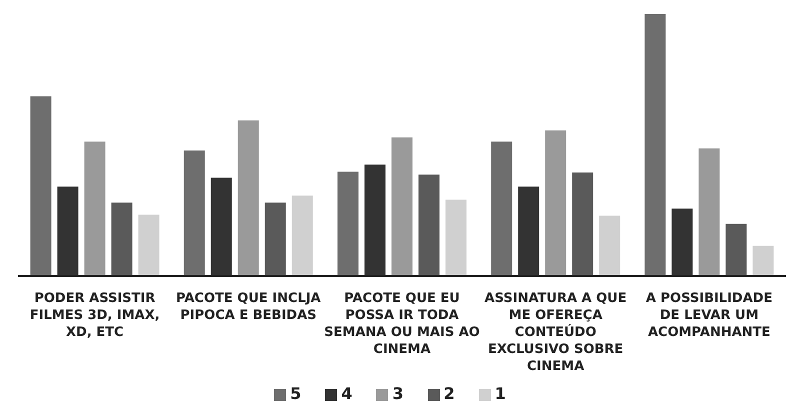 The image size is (804, 418). I want to click on legend-label: 4, so click(346, 393).